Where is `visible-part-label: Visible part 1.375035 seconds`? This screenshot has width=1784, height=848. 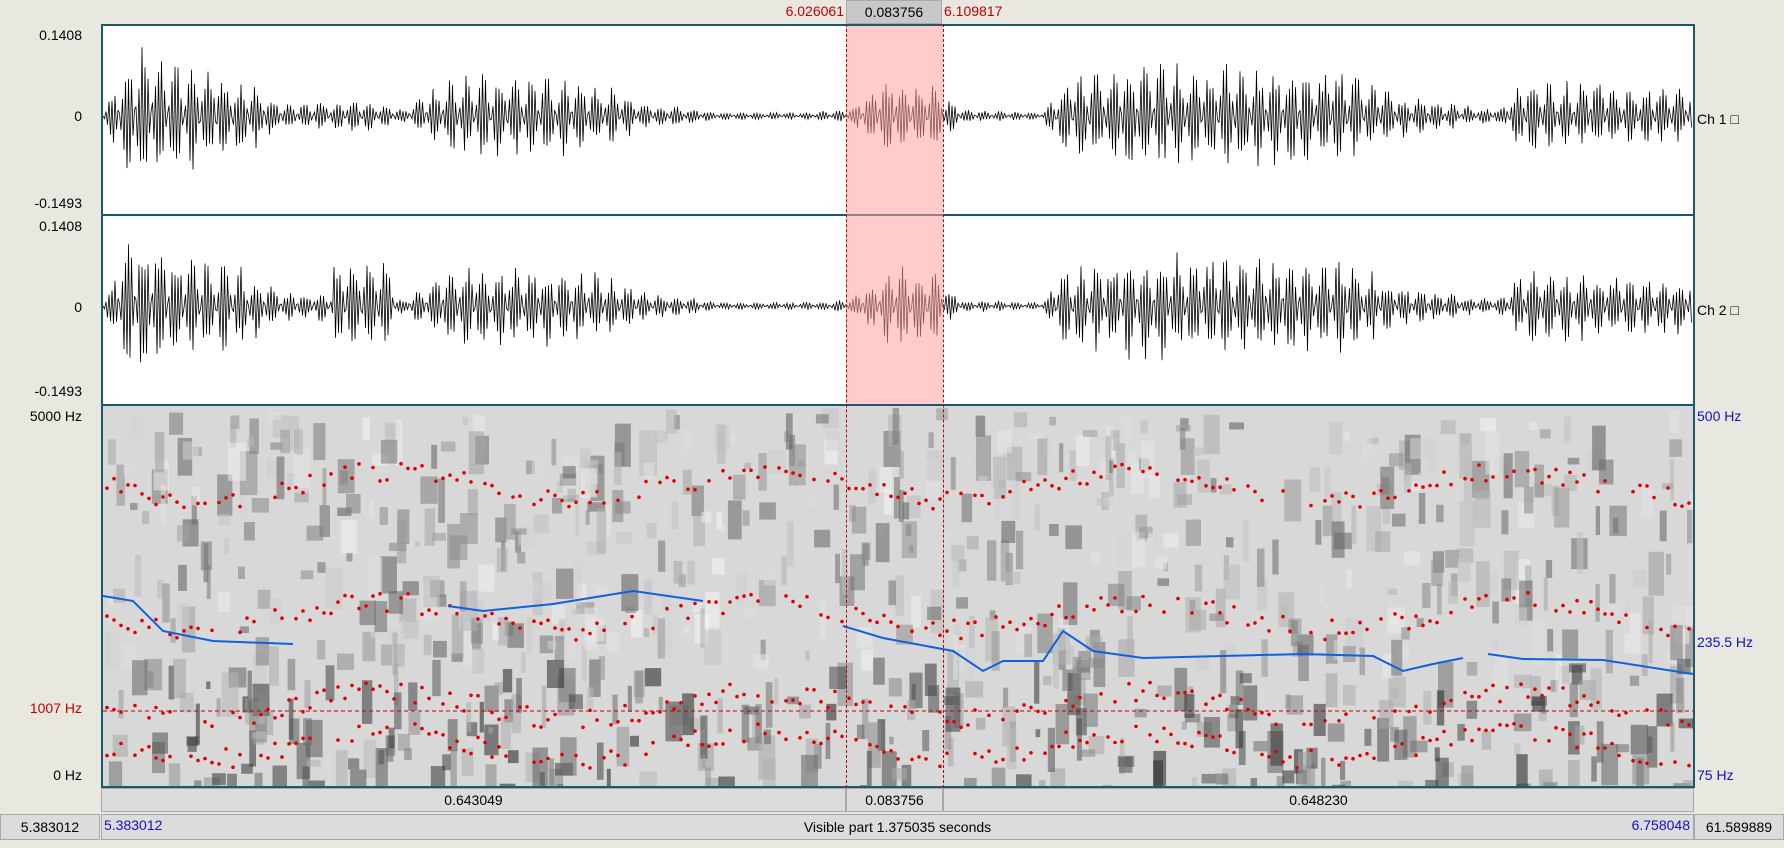
visible-part-label: Visible part 1.375035 seconds is located at coordinates (897, 827).